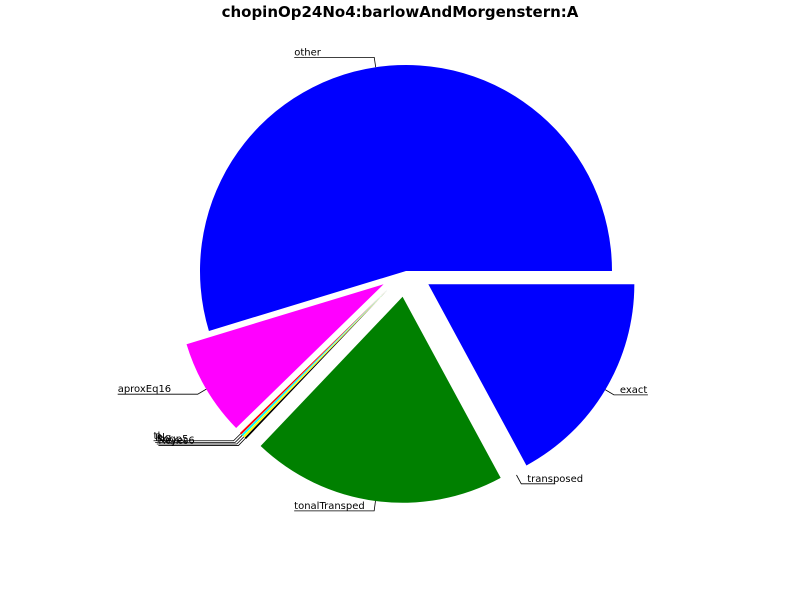 This screenshot has width=800, height=600. What do you see at coordinates (329, 506) in the screenshot?
I see `slice-label-tonalTransped: tonalTransped` at bounding box center [329, 506].